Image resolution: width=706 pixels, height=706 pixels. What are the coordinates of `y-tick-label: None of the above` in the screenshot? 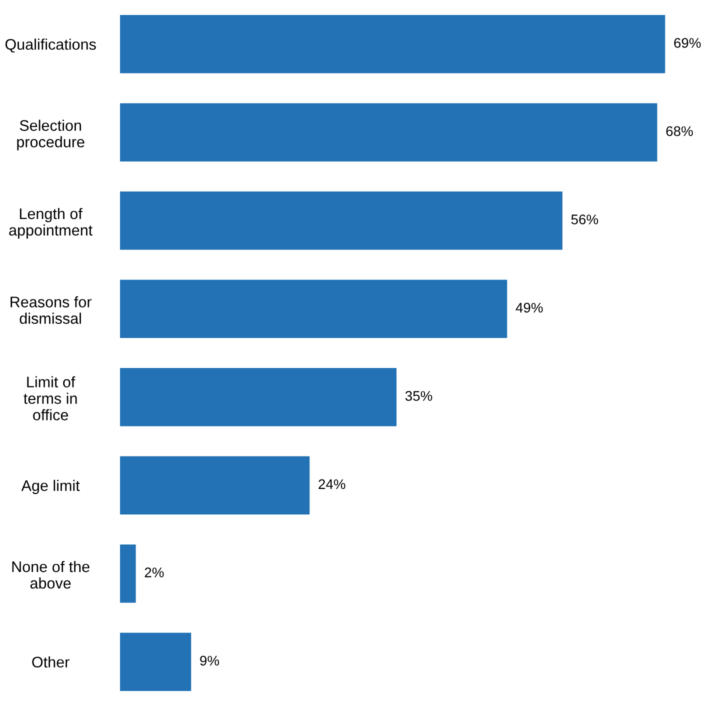 It's located at (51, 574).